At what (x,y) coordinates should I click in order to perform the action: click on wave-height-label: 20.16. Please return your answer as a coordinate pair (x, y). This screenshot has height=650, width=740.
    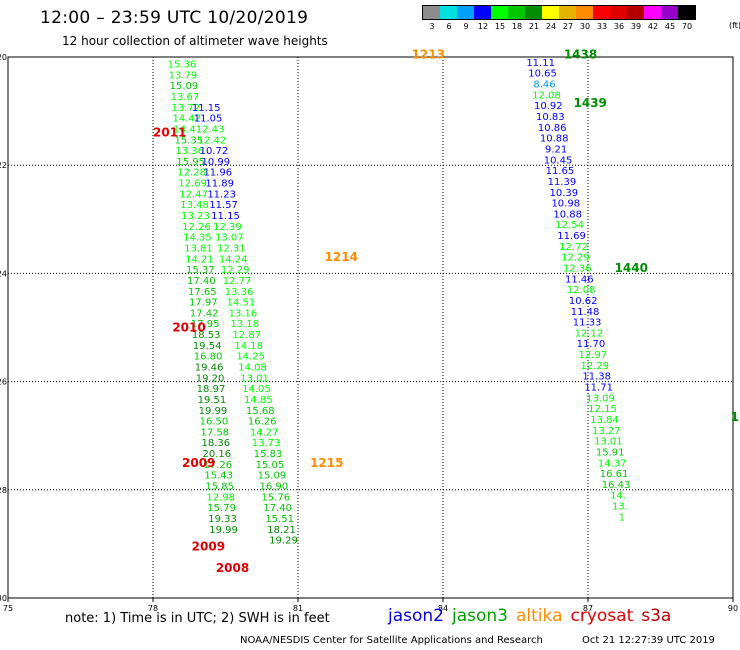
    Looking at the image, I should click on (216, 454).